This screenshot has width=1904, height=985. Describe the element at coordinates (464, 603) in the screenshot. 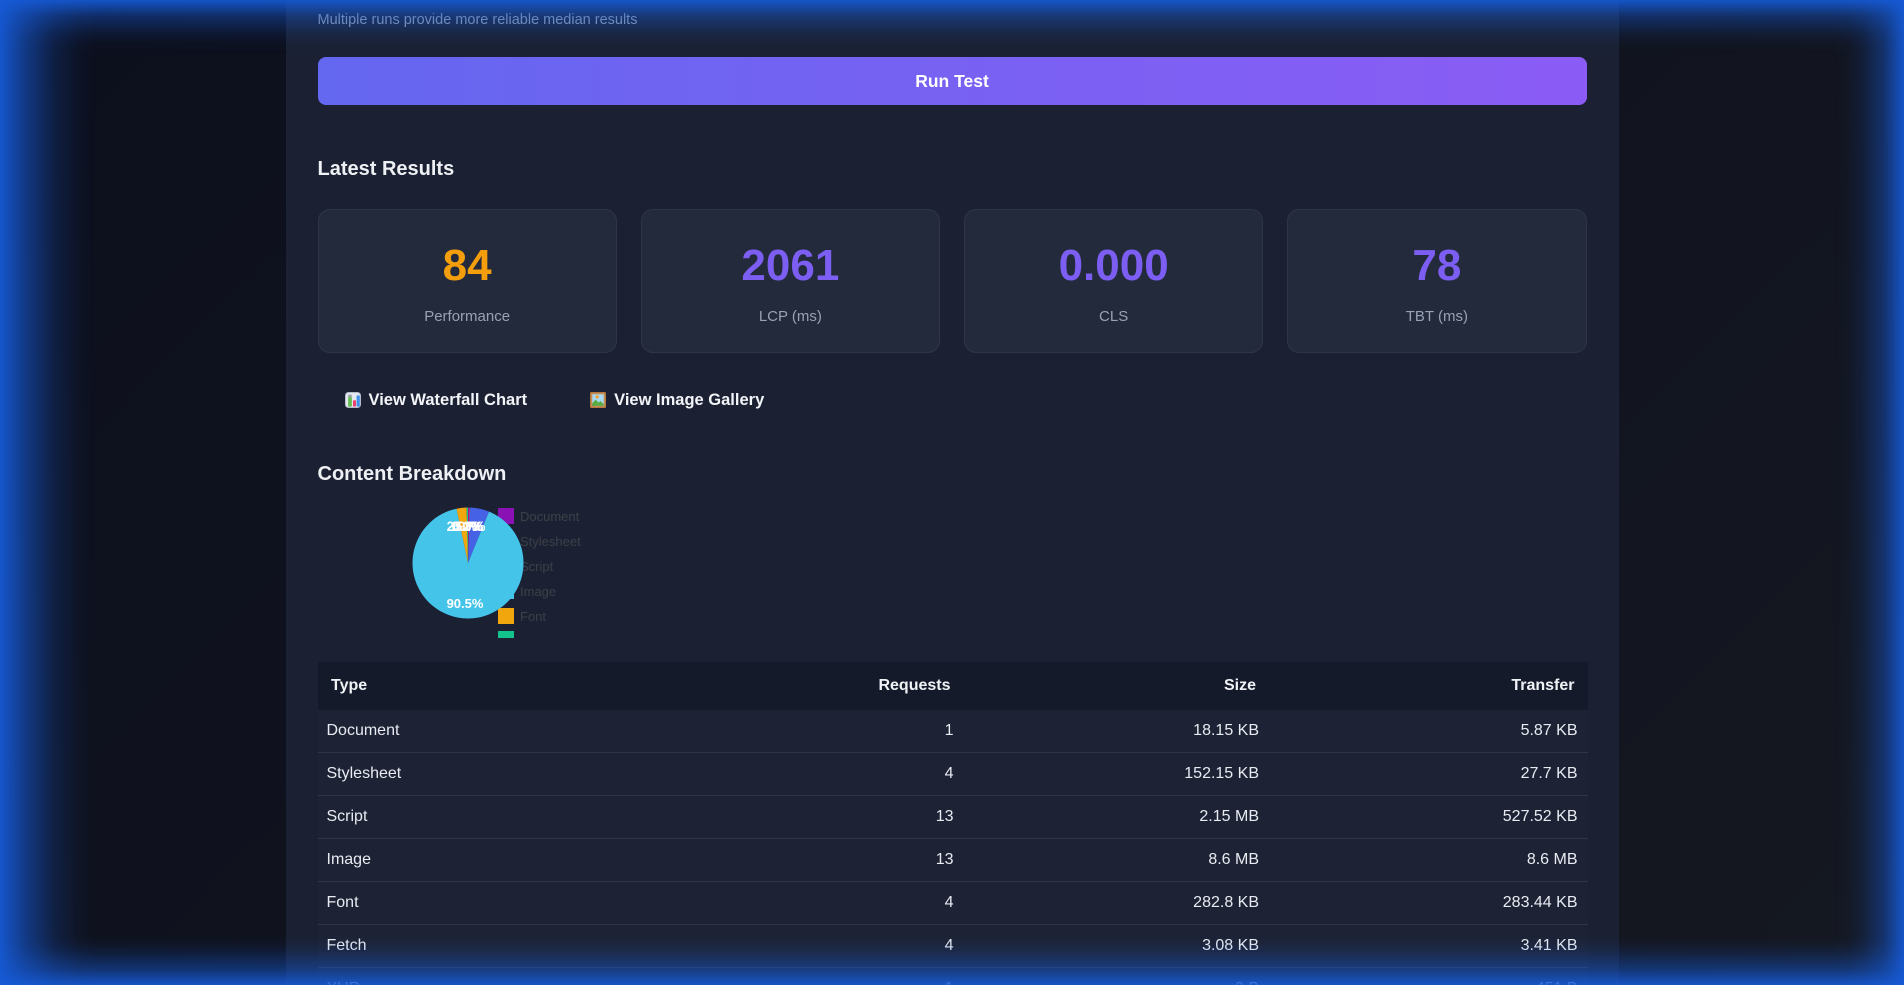

I see `svg-text: 90.5%` at that location.